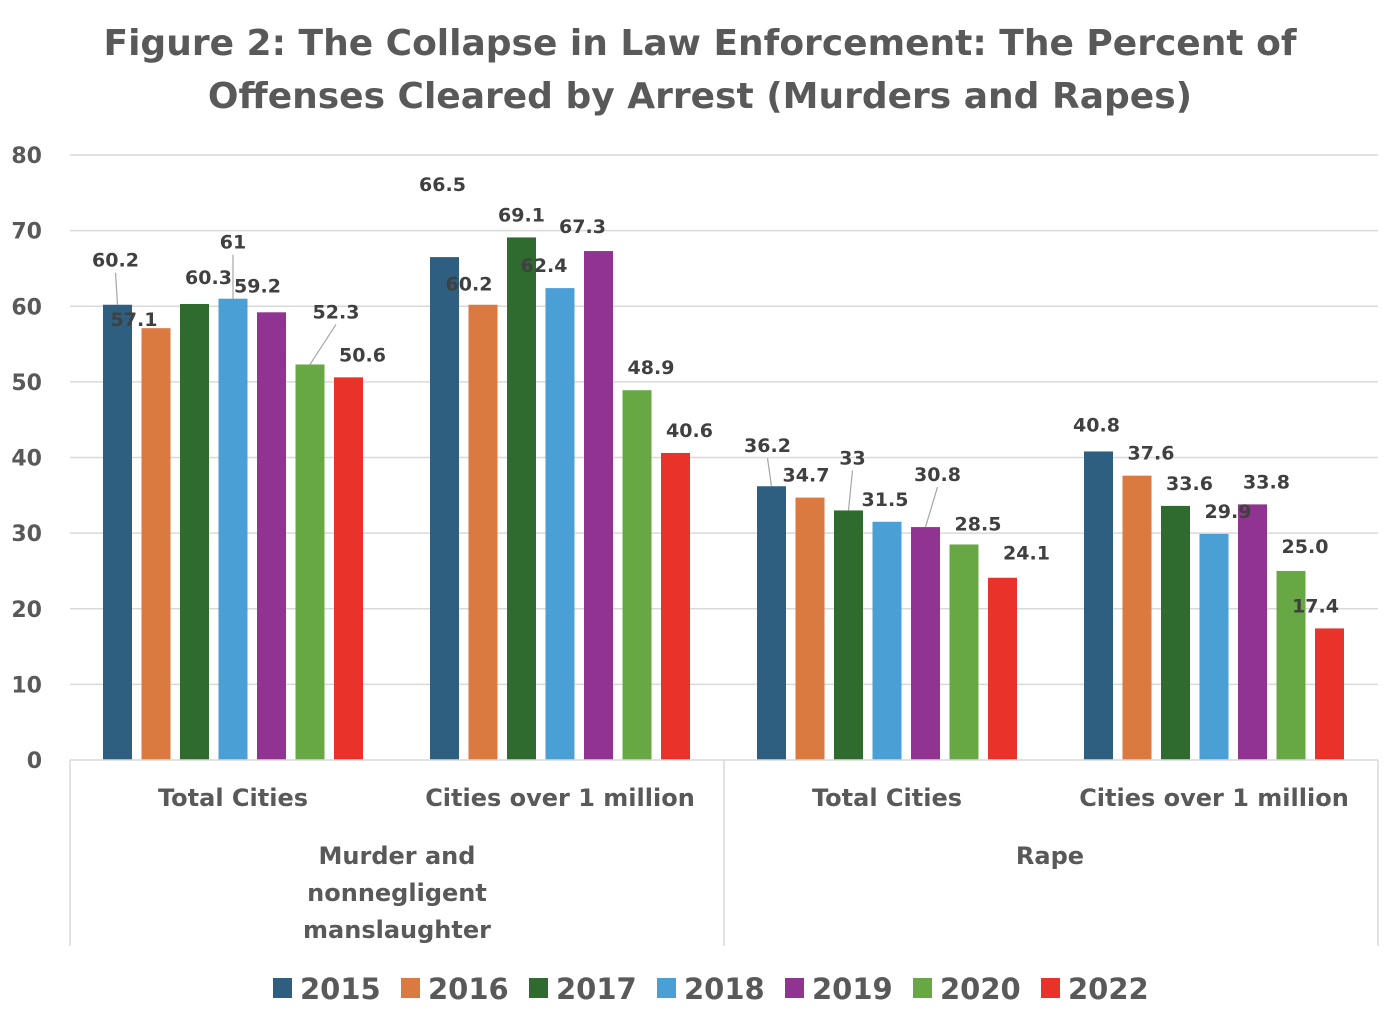  I want to click on legend-swatch-2015, so click(282, 988).